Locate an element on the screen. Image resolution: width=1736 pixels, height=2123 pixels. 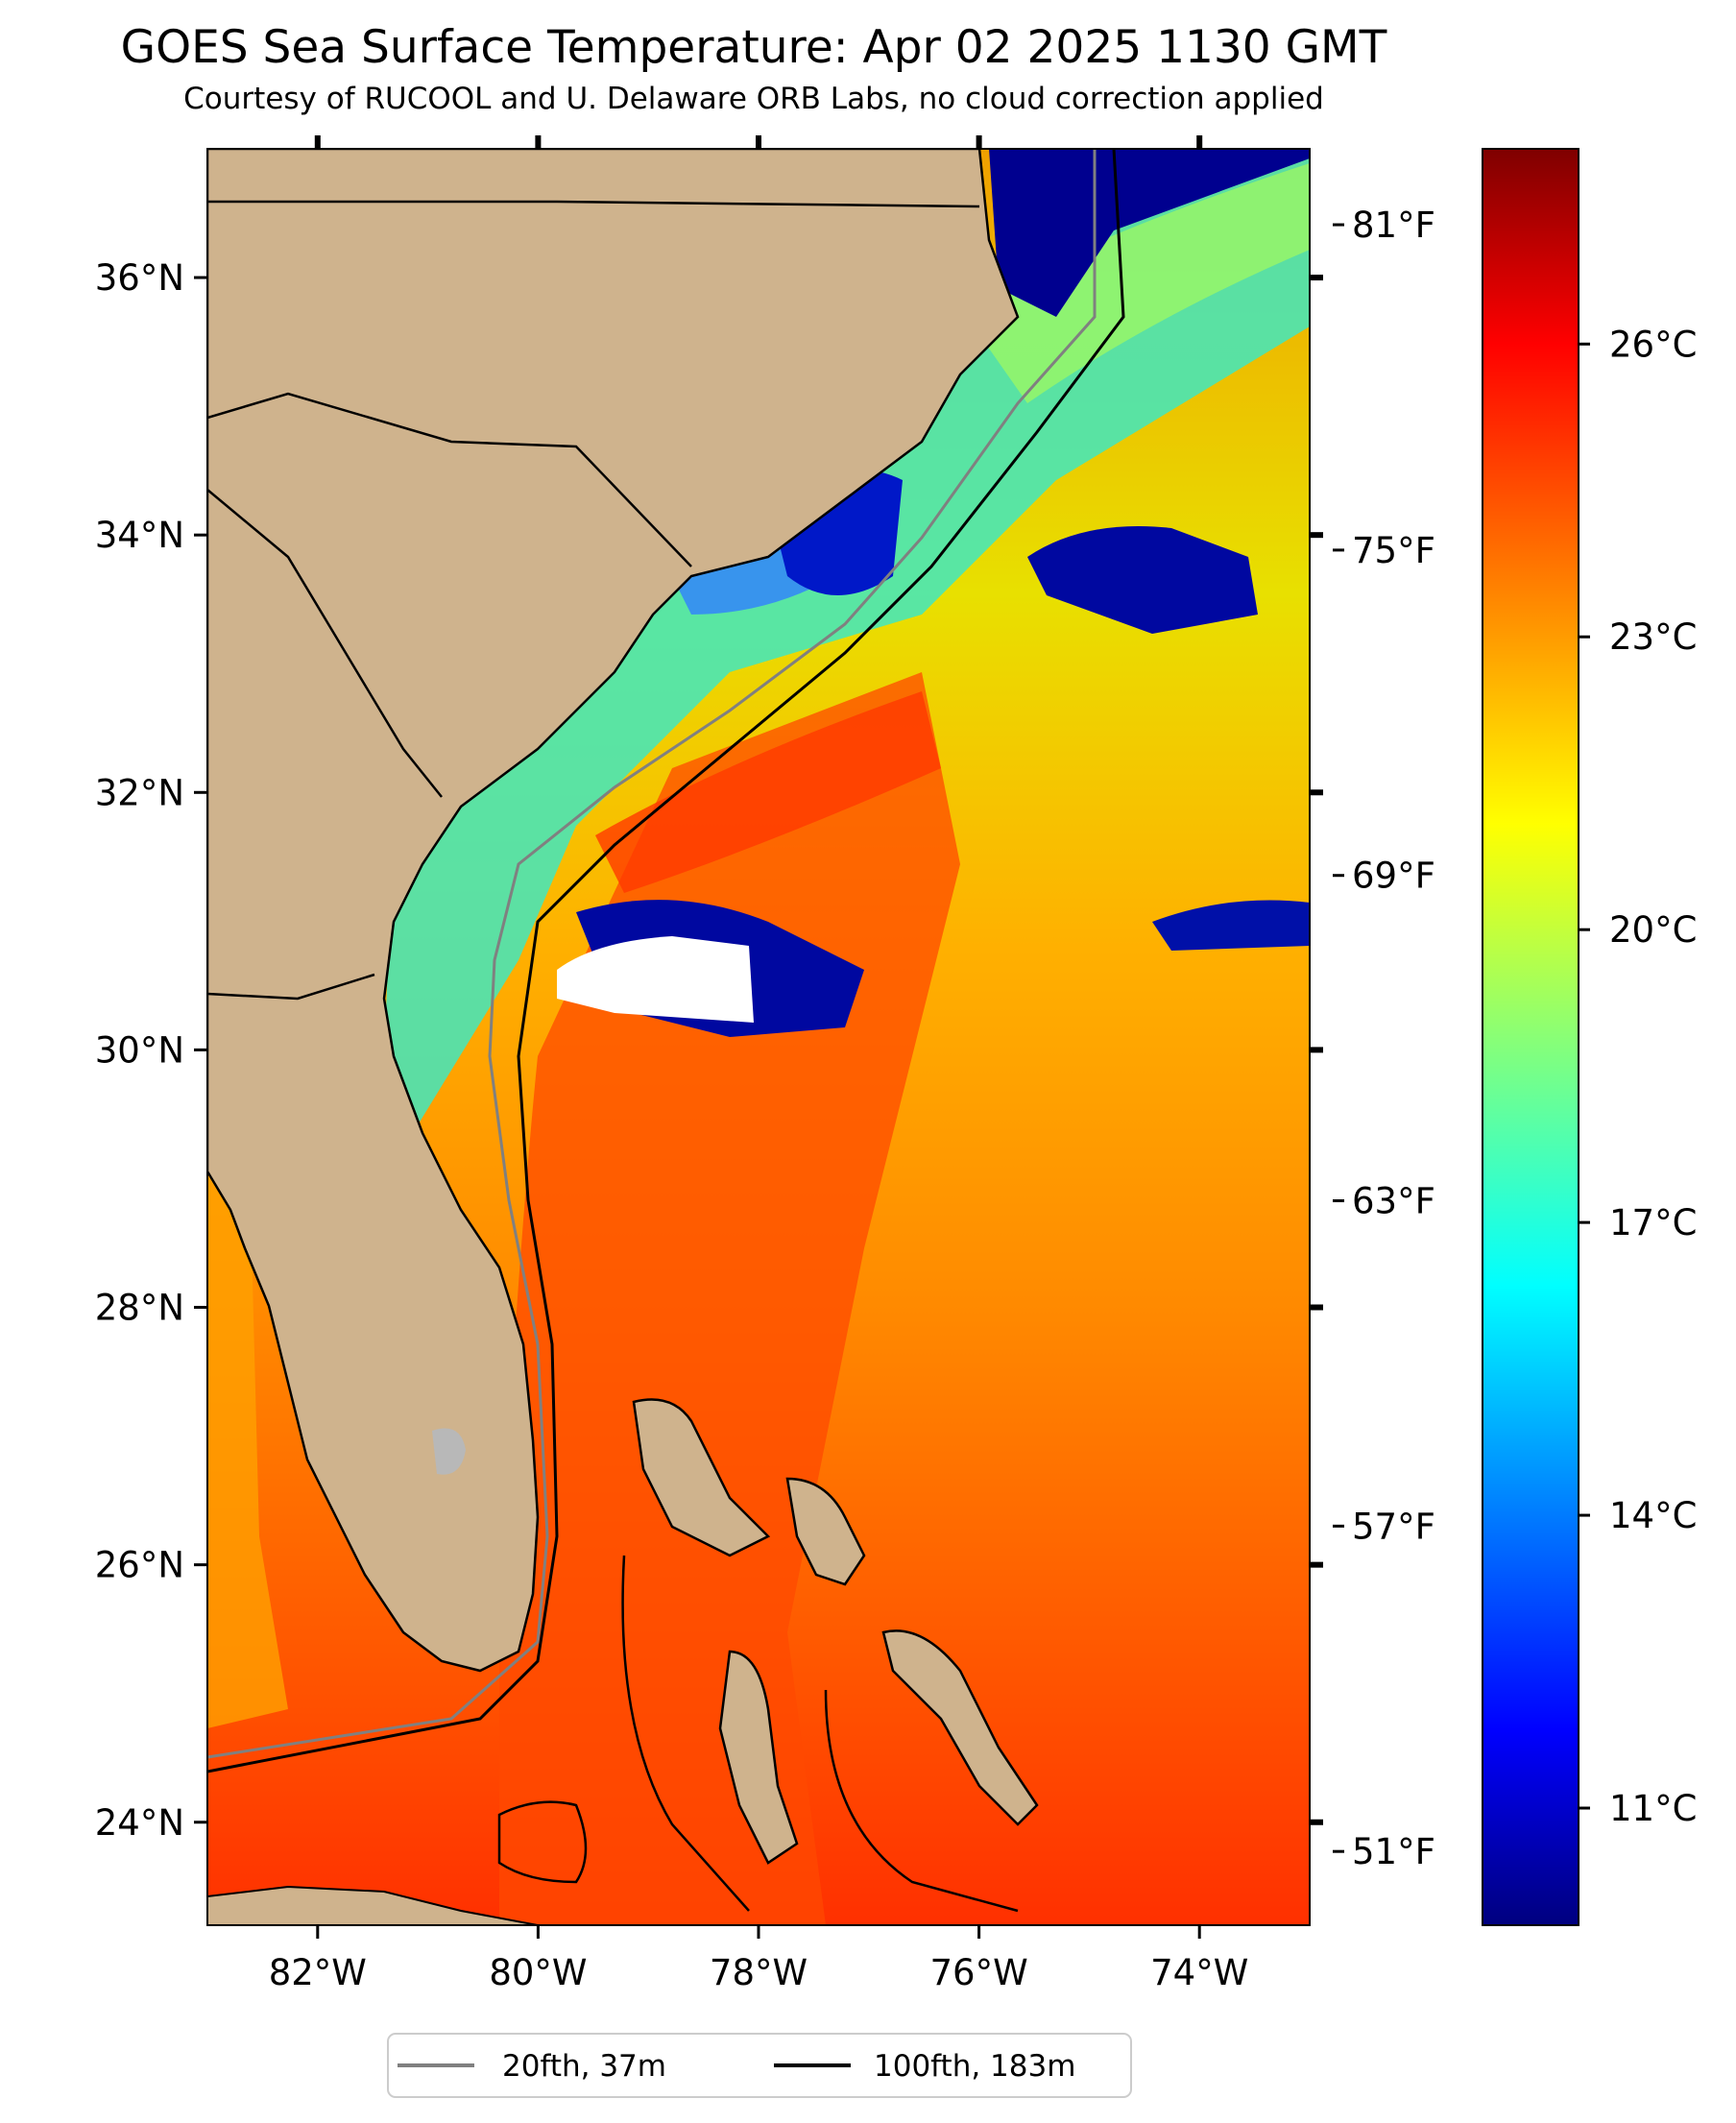
celsius-tick-label: 23°C is located at coordinates (1653, 637).